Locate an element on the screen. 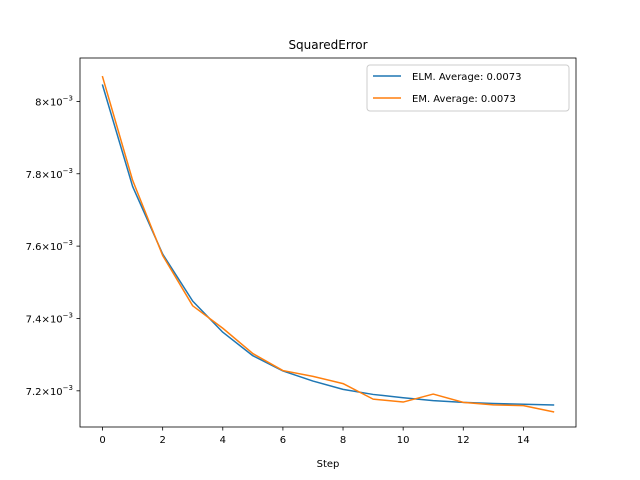 The width and height of the screenshot is (640, 480). x-axis-label: Step is located at coordinates (328, 464).